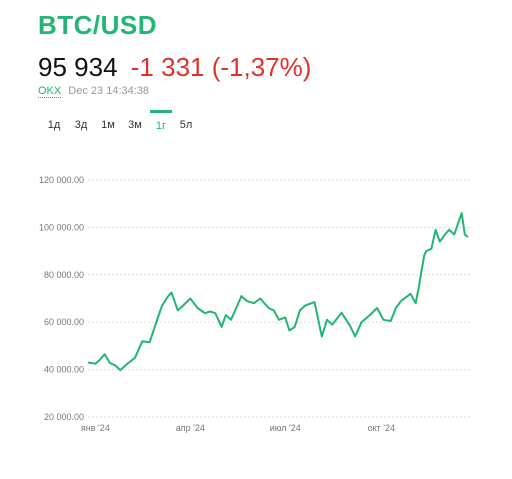 The image size is (512, 479). I want to click on y-tick-label: 120 000.00, so click(61, 180).